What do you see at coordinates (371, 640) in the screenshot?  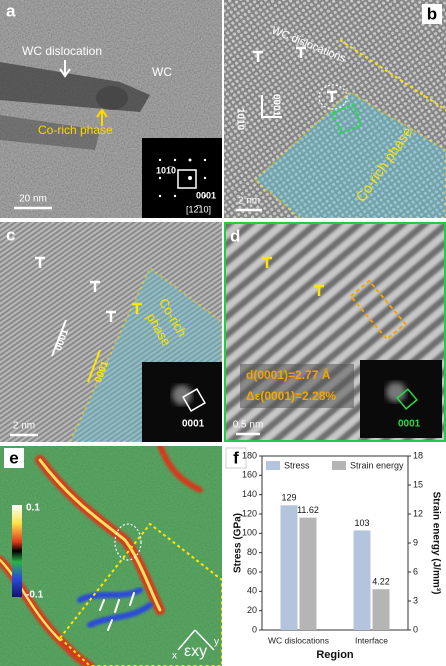 I see `x-tick-label: Interface` at bounding box center [371, 640].